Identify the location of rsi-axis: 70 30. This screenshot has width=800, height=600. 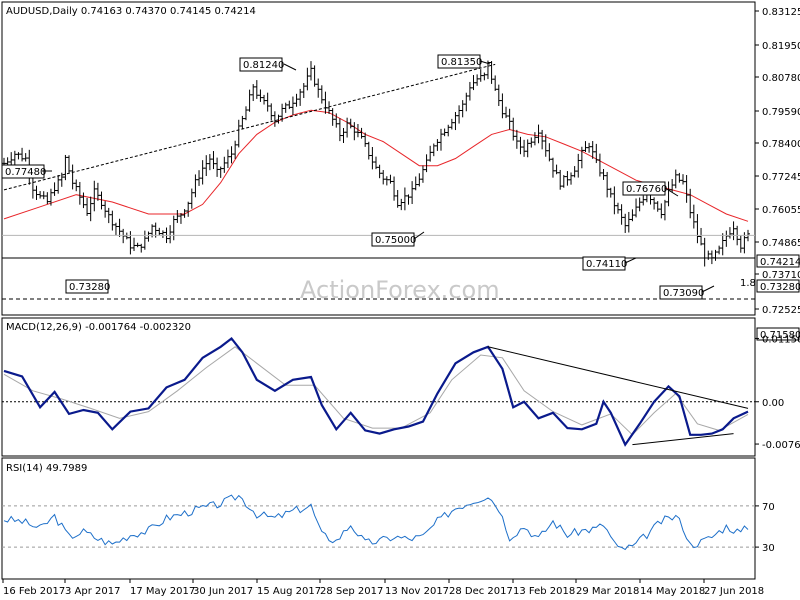
(765, 528).